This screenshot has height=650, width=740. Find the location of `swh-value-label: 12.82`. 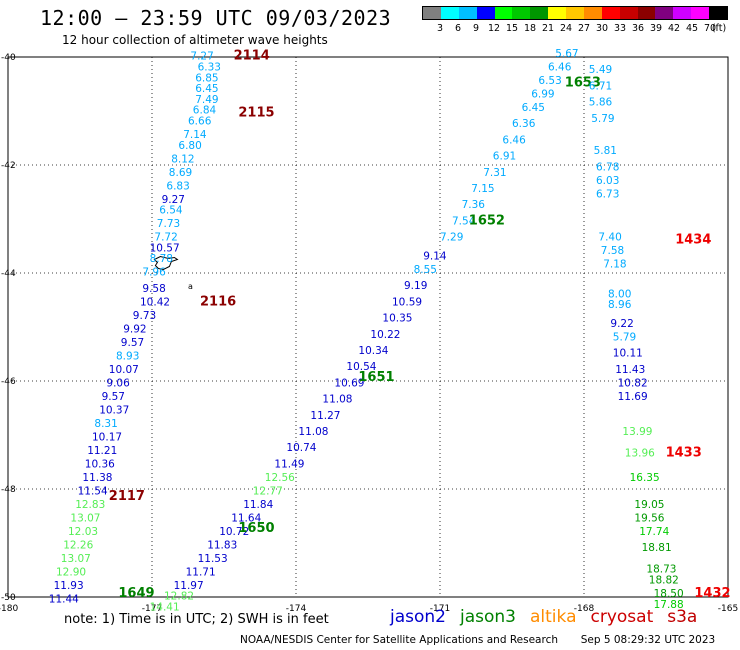

swh-value-label: 12.82 is located at coordinates (179, 597).